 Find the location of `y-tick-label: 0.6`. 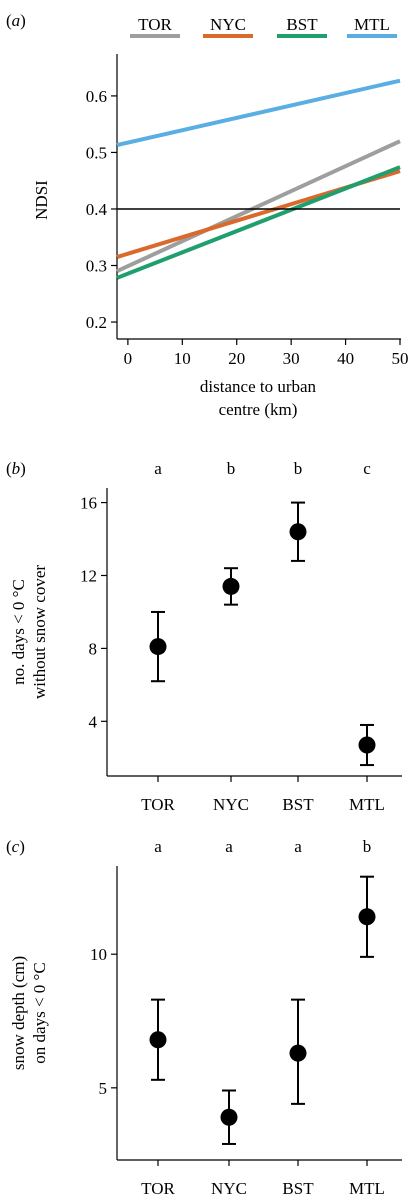

y-tick-label: 0.6 is located at coordinates (96, 96).